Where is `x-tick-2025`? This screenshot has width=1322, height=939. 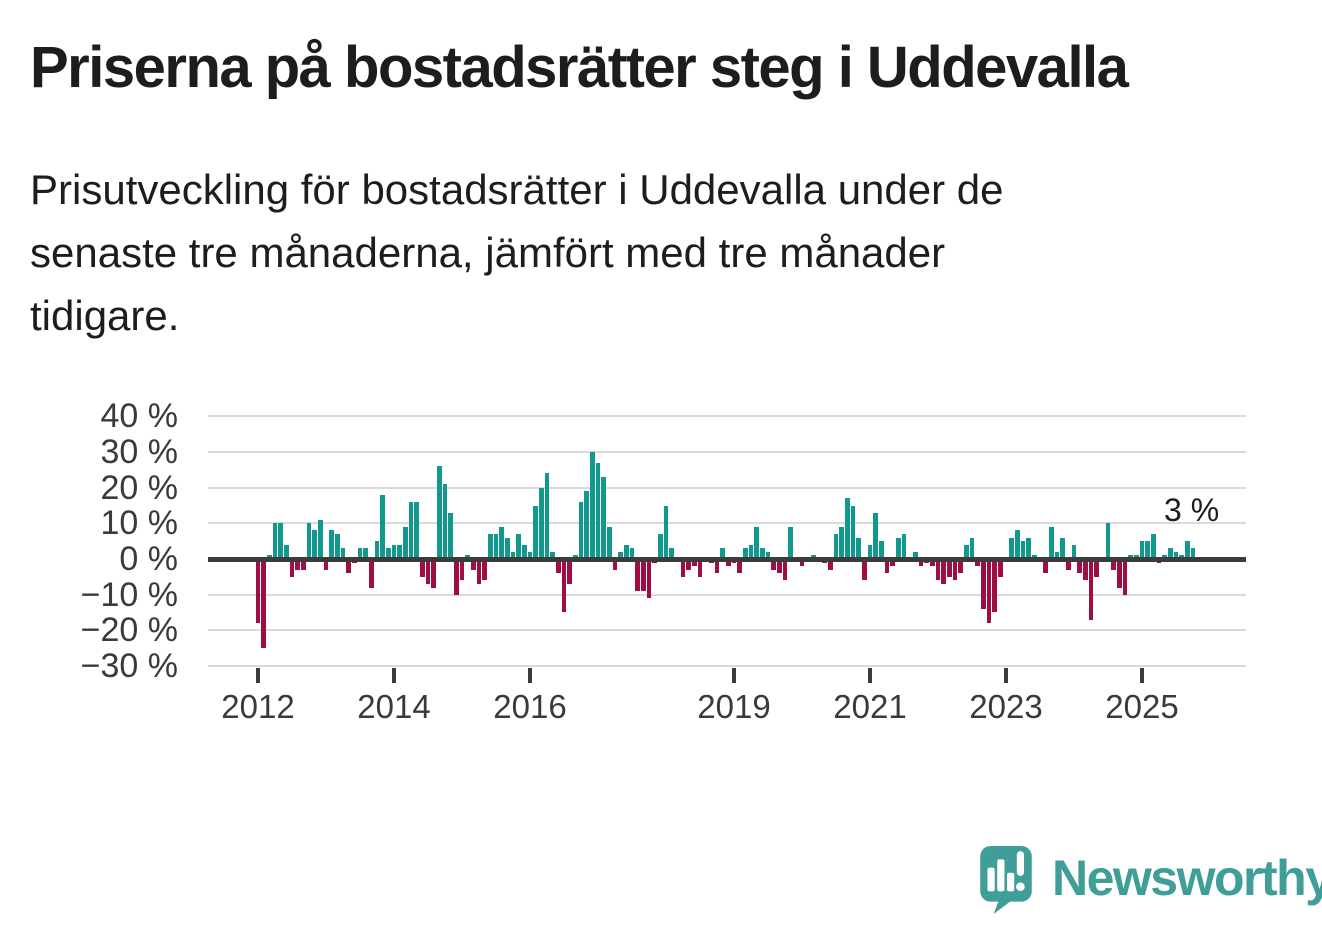
x-tick-2025 is located at coordinates (1142, 675).